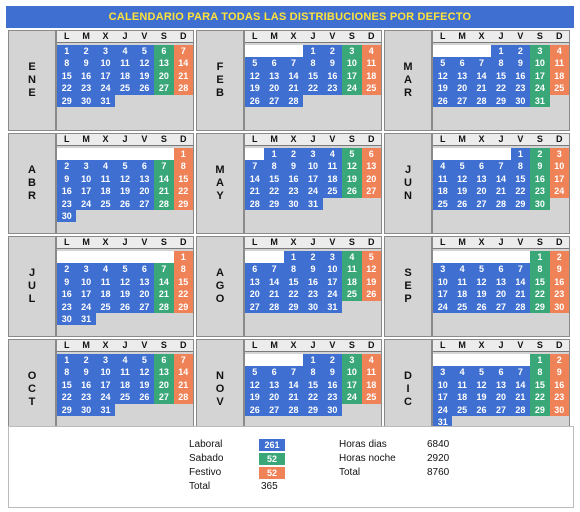 The height and width of the screenshot is (512, 580). What do you see at coordinates (32, 299) in the screenshot?
I see `month-letter: L` at bounding box center [32, 299].